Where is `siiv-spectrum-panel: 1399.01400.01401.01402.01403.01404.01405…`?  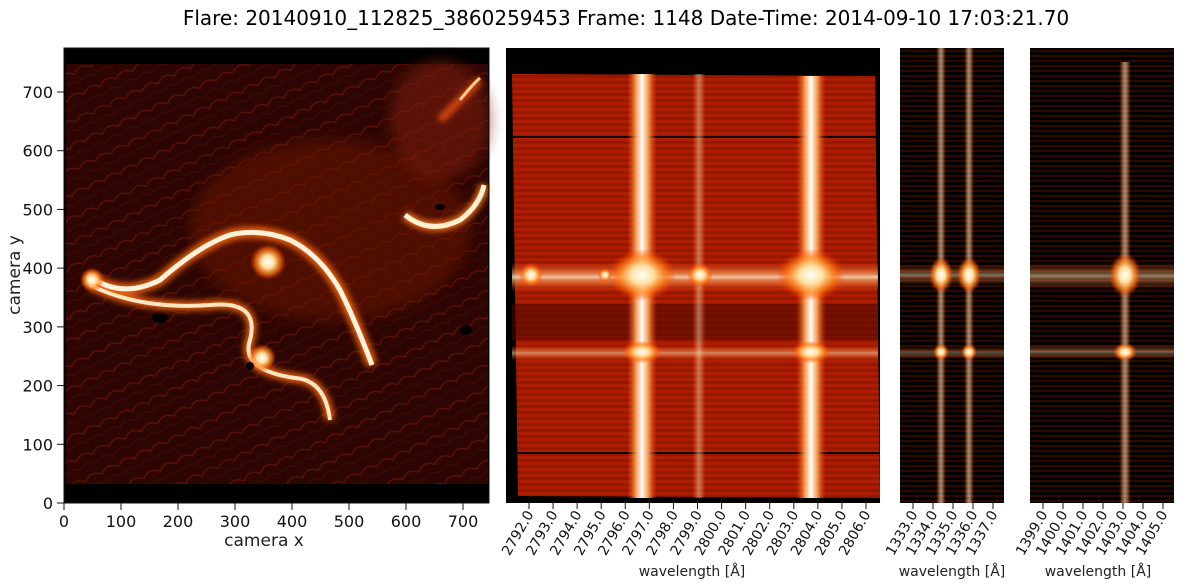
siiv-spectrum-panel: 1399.01400.01401.01402.01403.01404.01405… is located at coordinates (1093, 314).